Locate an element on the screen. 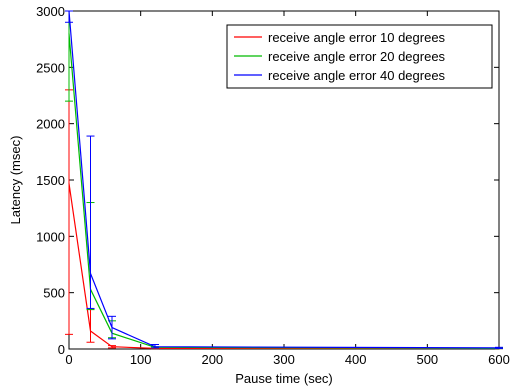 Image resolution: width=517 pixels, height=389 pixels. legend-entry: receive angle error 20 degrees is located at coordinates (357, 56).